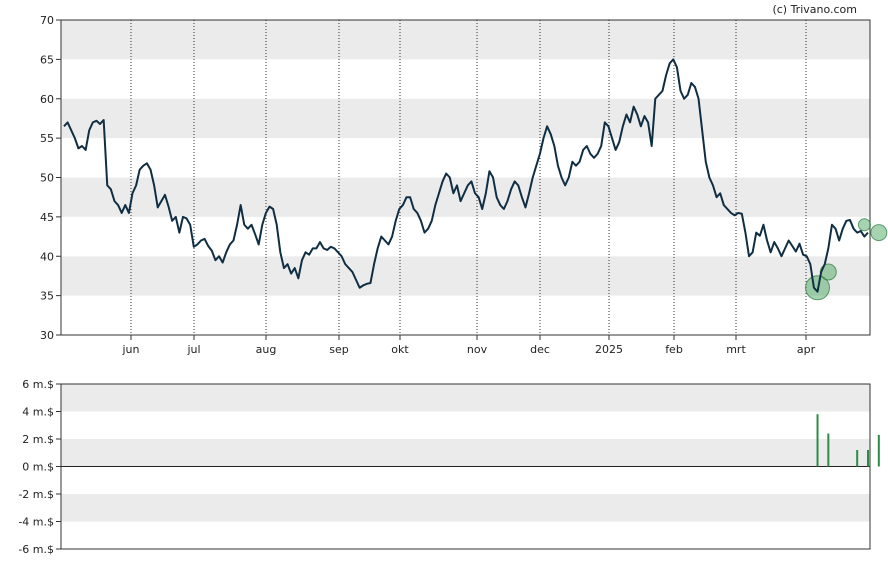 Image resolution: width=888 pixels, height=569 pixels. What do you see at coordinates (47, 178) in the screenshot?
I see `y-tick-label: 50` at bounding box center [47, 178].